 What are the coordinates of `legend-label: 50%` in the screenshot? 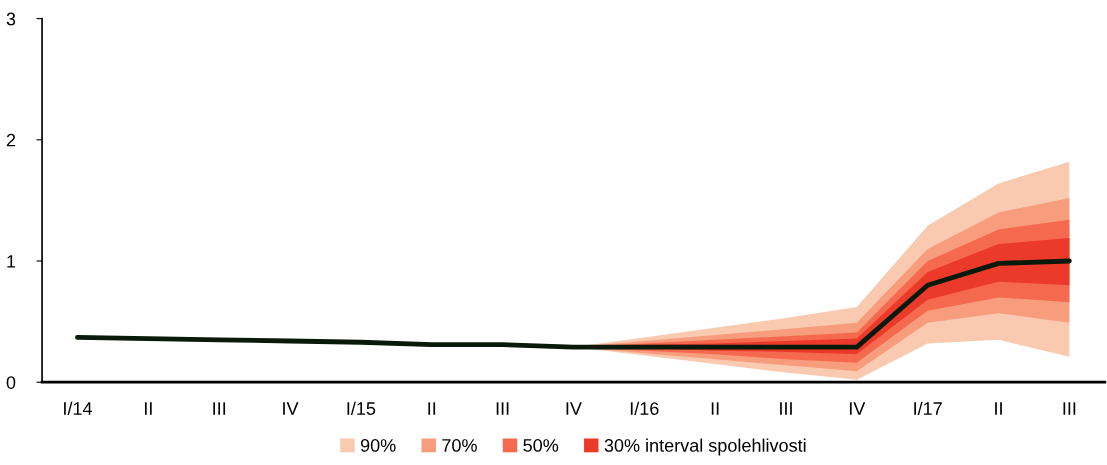 It's located at (541, 445).